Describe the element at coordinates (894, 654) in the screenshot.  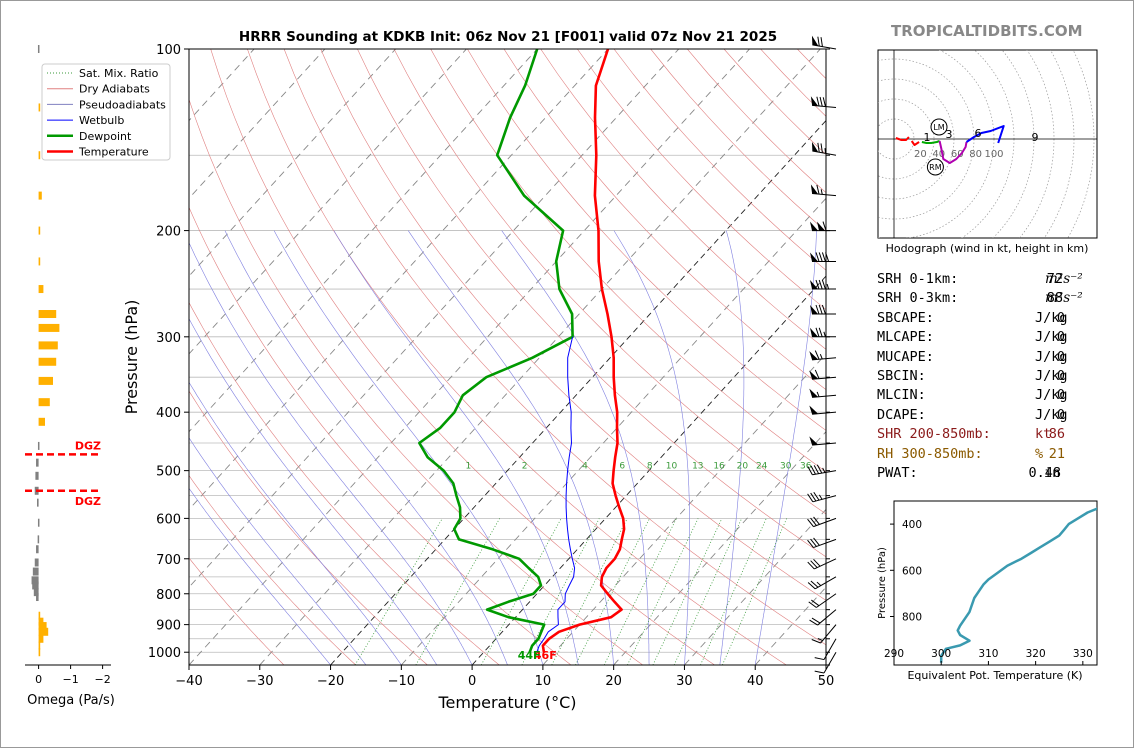
I see `theta-e-x-tick-label: 290` at that location.